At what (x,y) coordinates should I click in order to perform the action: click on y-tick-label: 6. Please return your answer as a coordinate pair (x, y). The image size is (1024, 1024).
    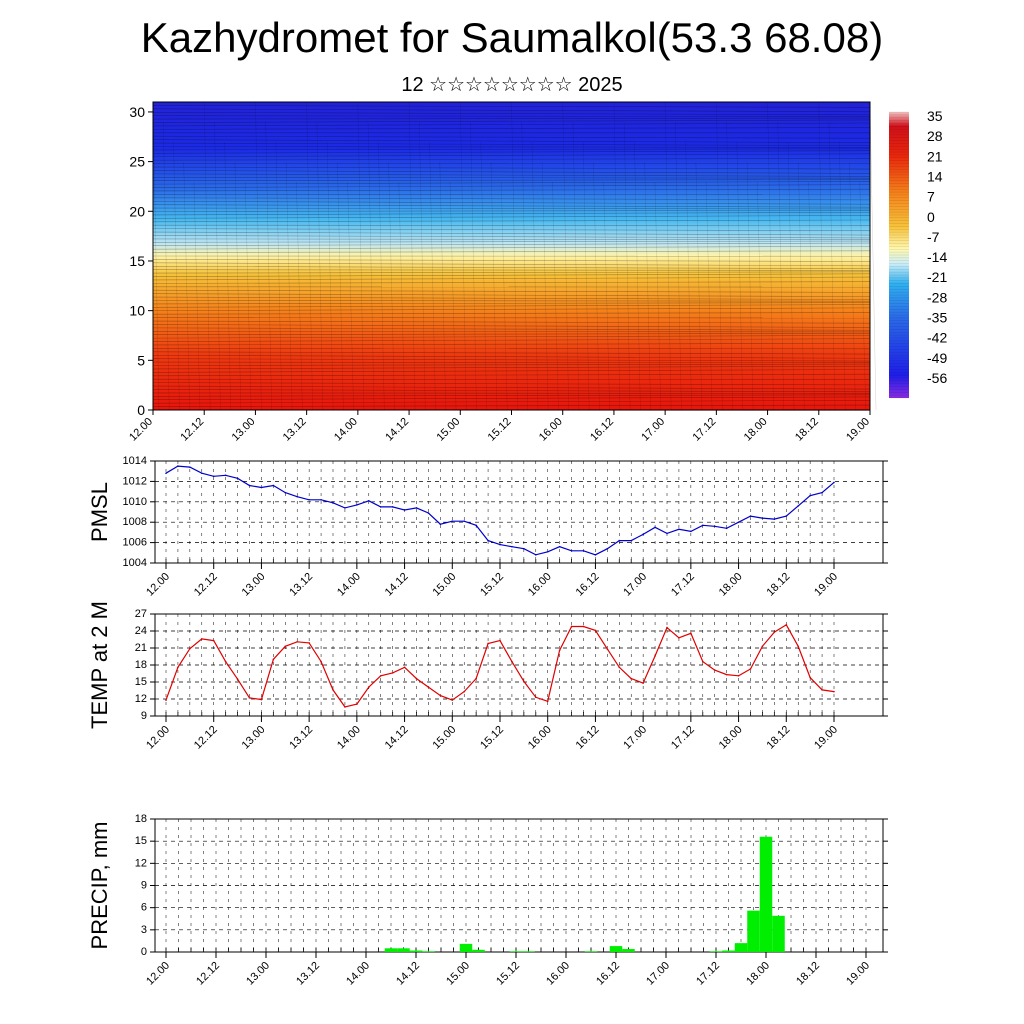
    Looking at the image, I should click on (144, 908).